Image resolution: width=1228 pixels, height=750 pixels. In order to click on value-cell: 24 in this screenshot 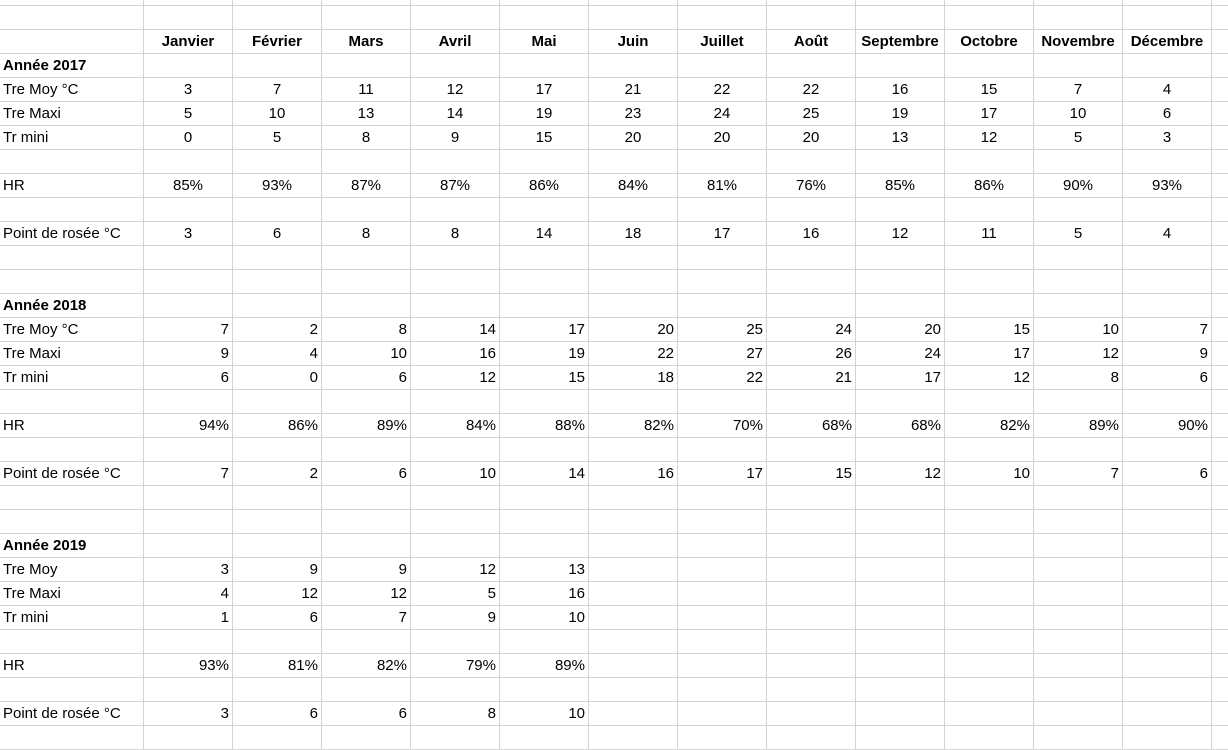, I will do `click(811, 330)`.